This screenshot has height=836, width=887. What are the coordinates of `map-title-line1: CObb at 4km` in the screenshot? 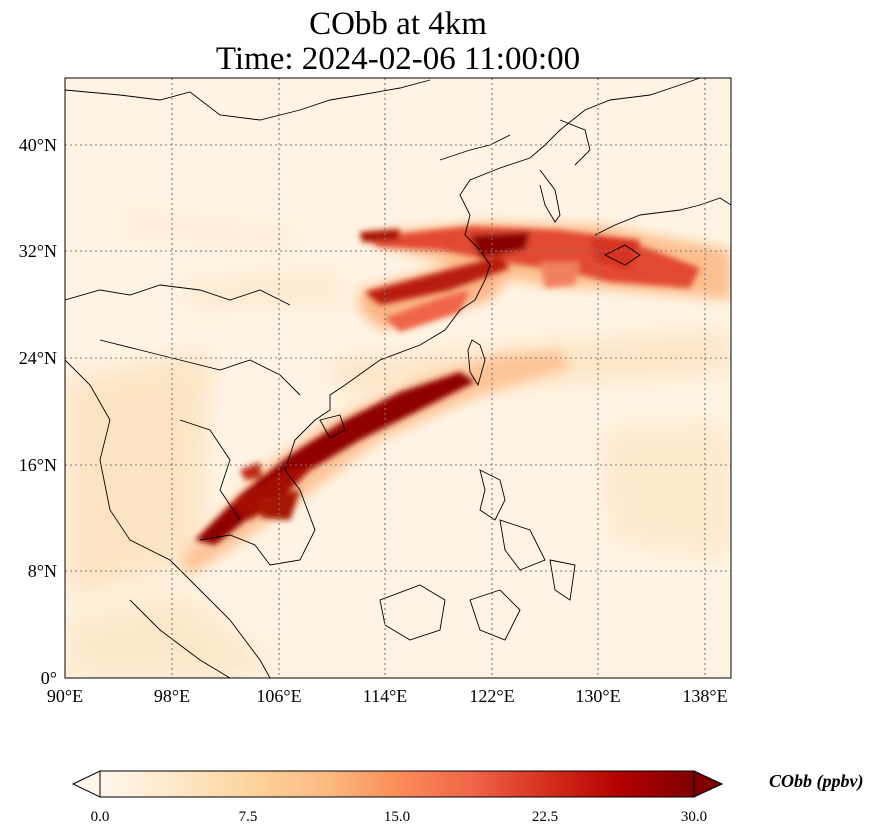 It's located at (398, 24).